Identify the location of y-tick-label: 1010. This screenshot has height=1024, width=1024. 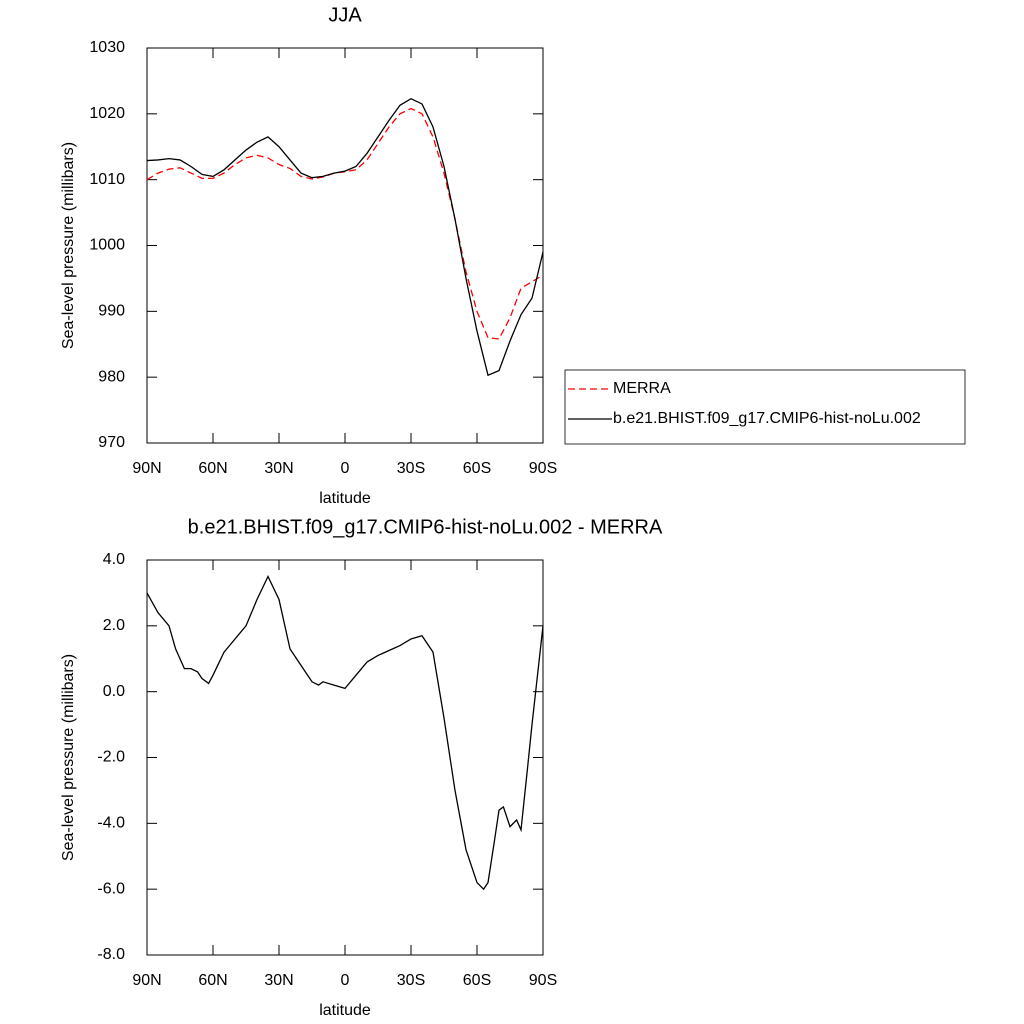
(107, 179).